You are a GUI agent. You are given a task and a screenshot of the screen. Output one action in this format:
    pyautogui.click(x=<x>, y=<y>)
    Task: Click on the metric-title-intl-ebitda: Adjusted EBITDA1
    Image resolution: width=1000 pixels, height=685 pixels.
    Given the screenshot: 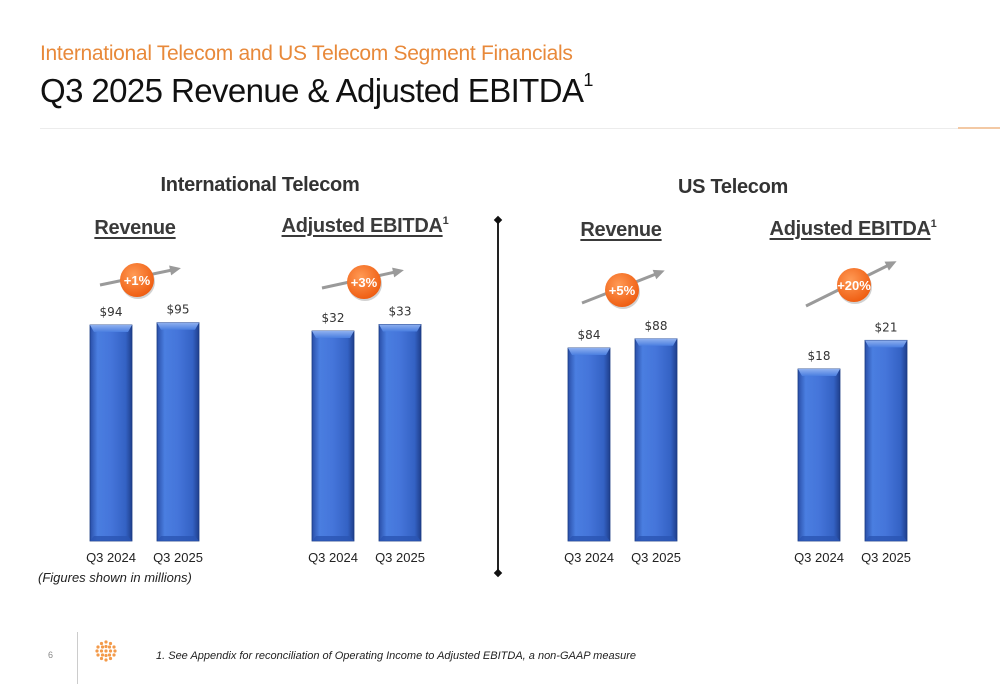 What is the action you would take?
    pyautogui.click(x=365, y=226)
    